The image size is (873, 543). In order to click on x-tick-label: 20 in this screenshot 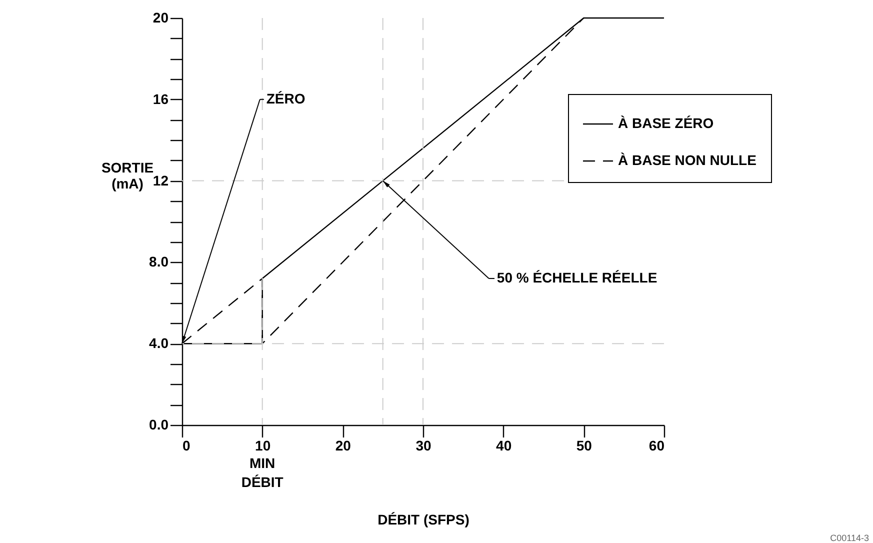, I will do `click(343, 446)`.